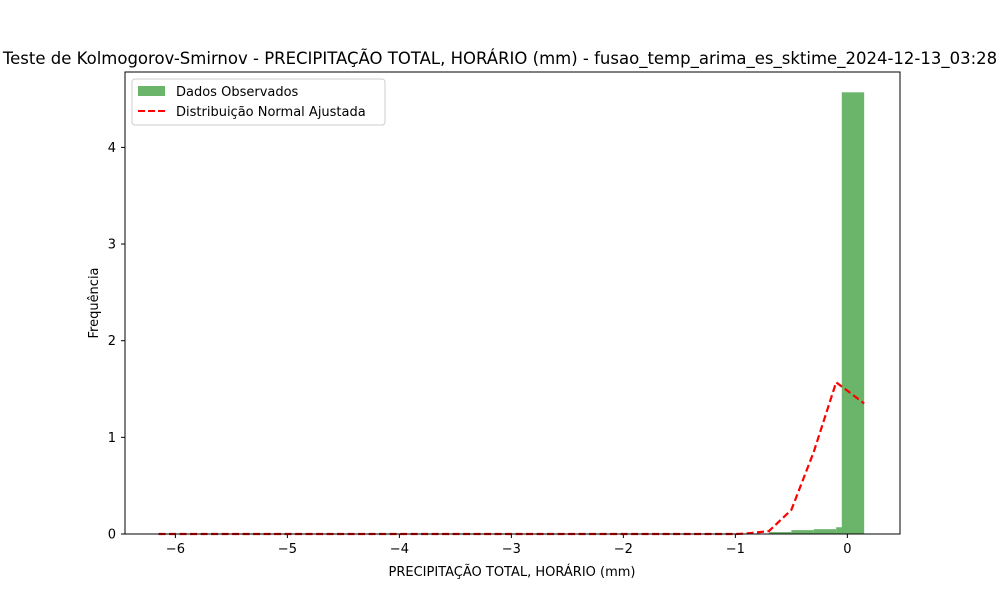  What do you see at coordinates (271, 112) in the screenshot?
I see `legend-label-fit: Distribuição Normal Ajustada` at bounding box center [271, 112].